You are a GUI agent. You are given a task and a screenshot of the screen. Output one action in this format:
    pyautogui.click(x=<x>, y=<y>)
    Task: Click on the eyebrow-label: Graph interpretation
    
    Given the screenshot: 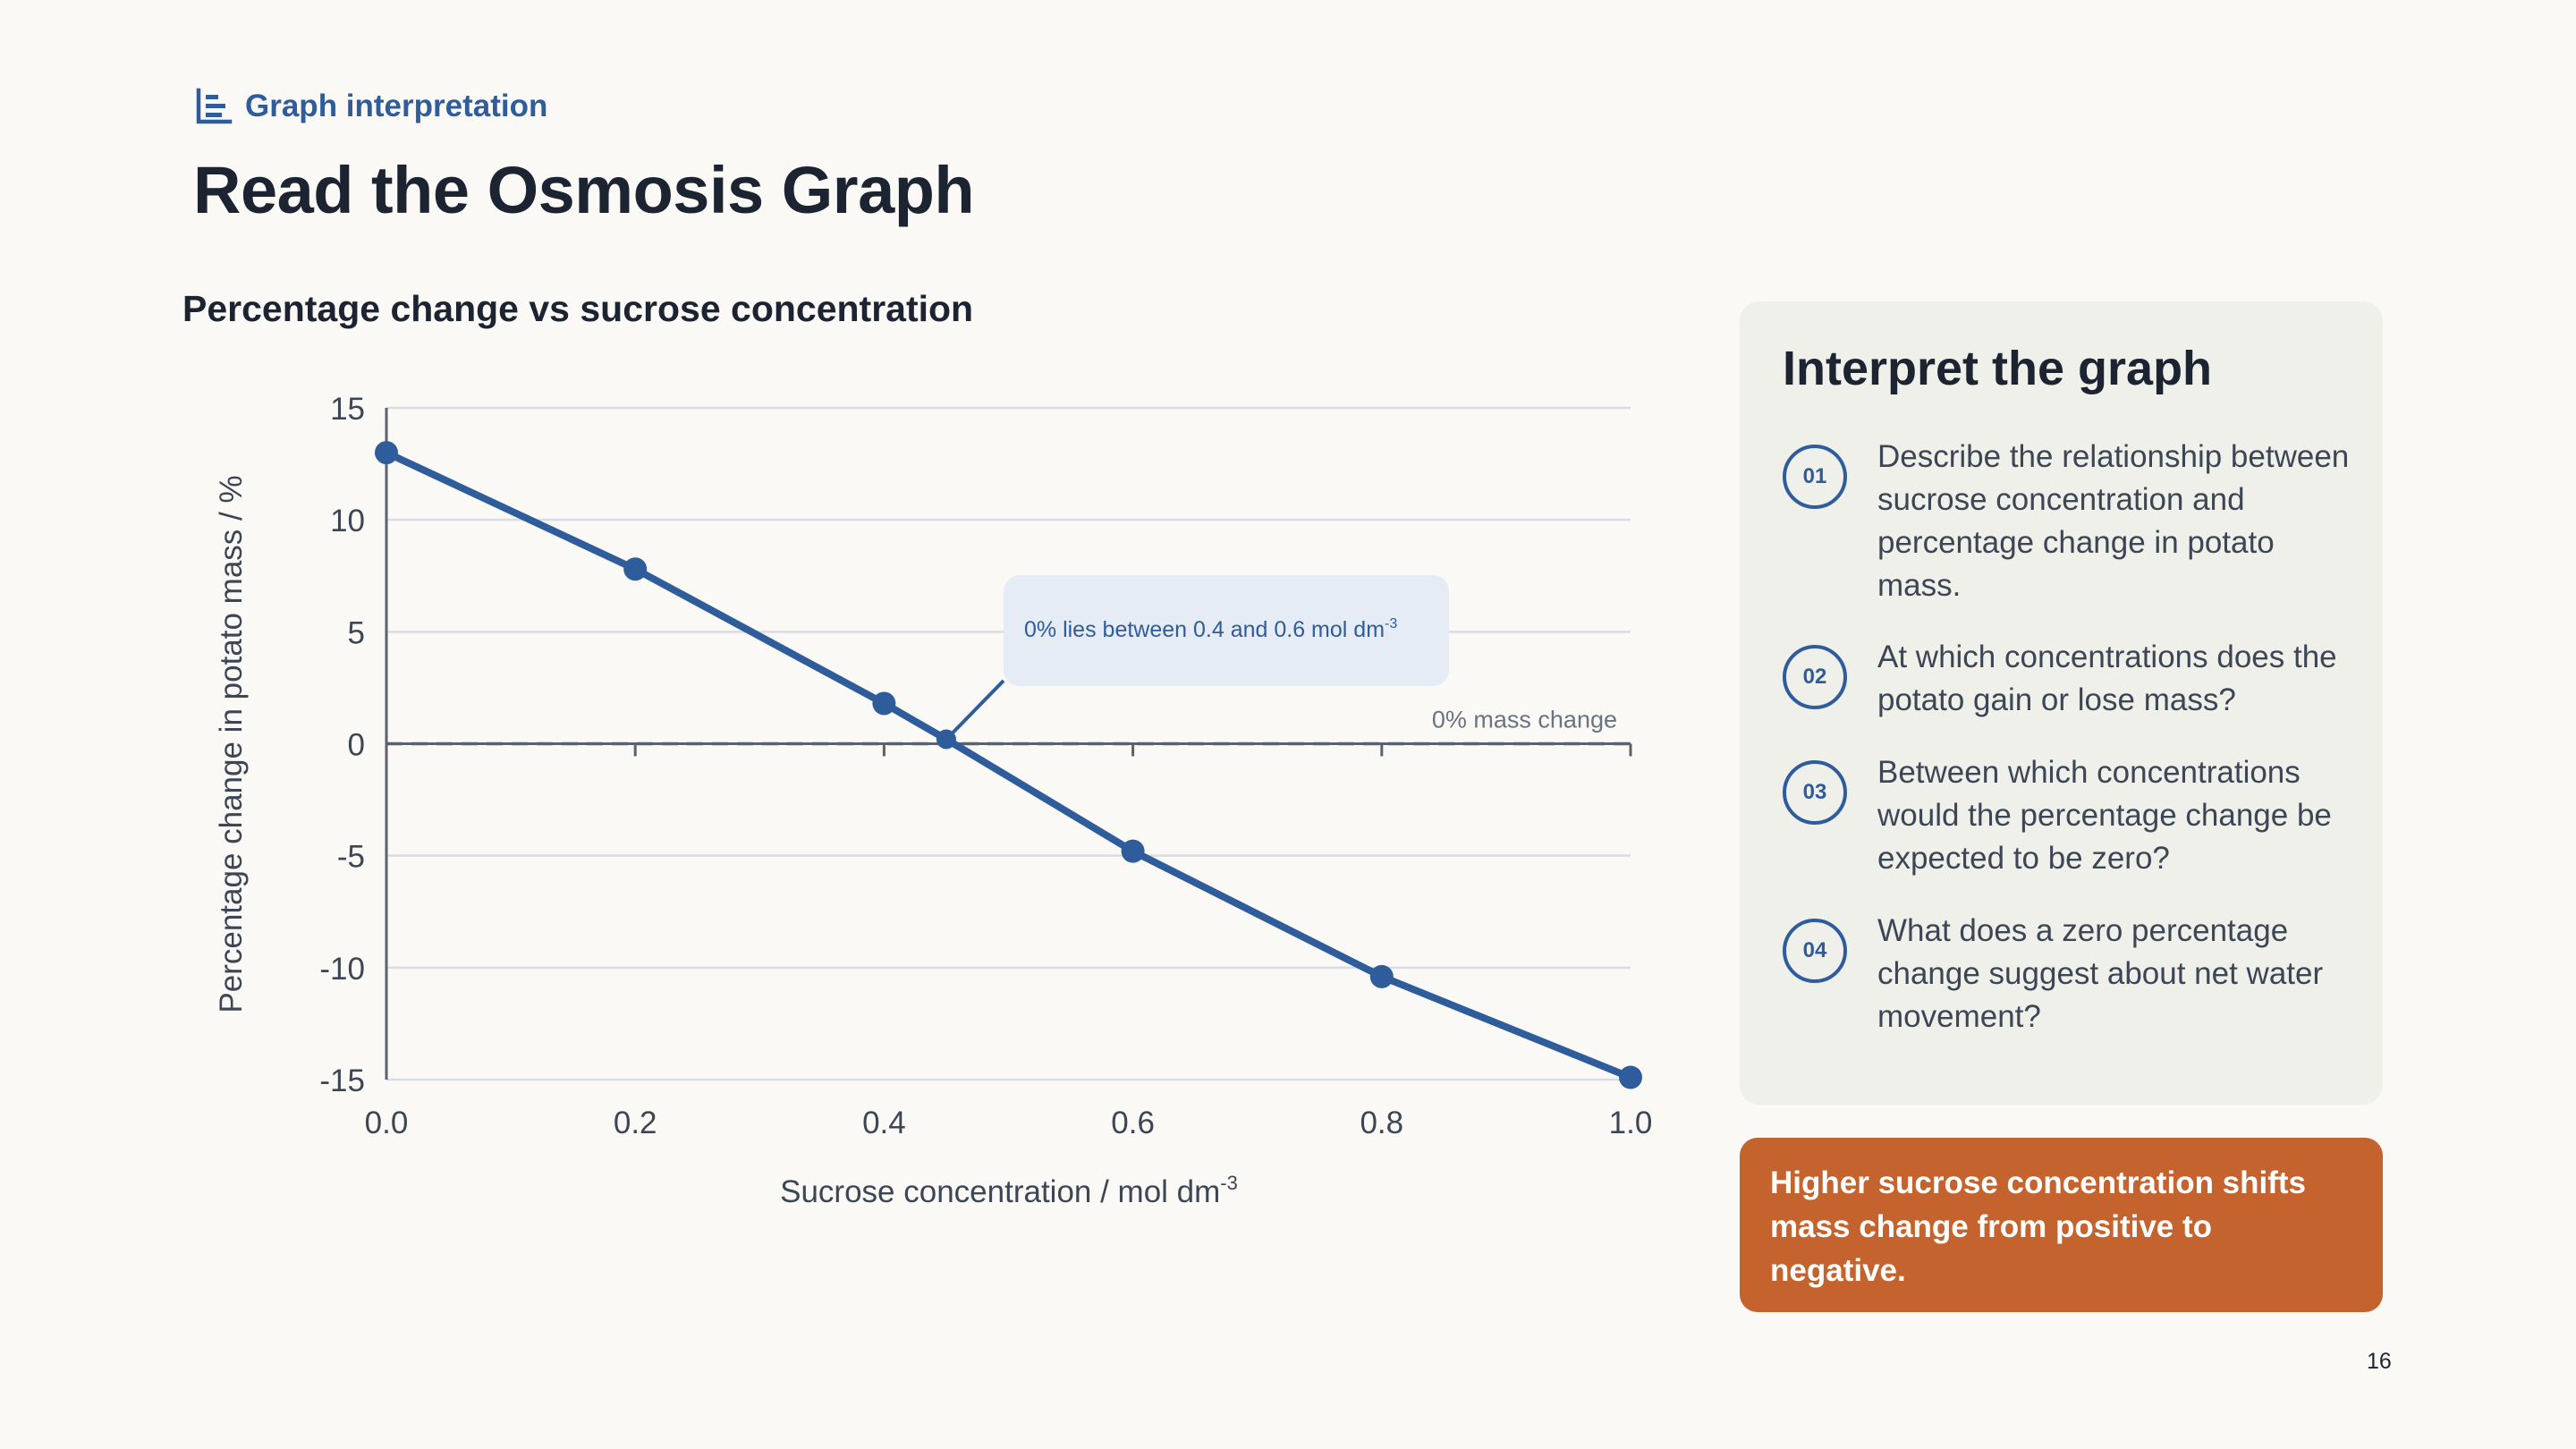 What is the action you would take?
    pyautogui.click(x=396, y=106)
    